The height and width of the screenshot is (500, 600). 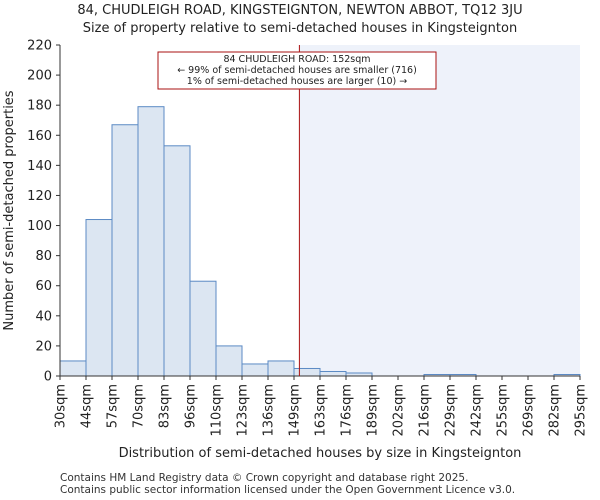 I want to click on x-tick-label: 176sqm, so click(x=347, y=410).